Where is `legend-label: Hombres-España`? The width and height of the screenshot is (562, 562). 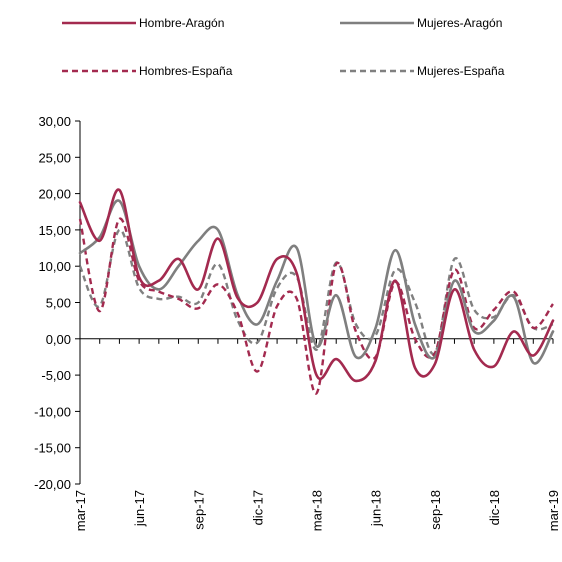
legend-label: Hombres-España is located at coordinates (186, 71).